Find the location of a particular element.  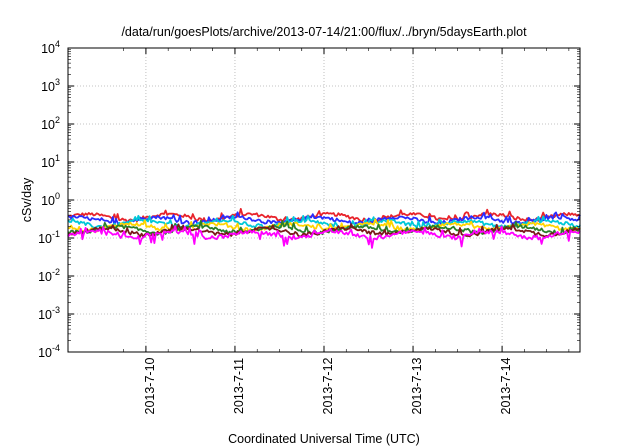

y-tick-exponent: -4 is located at coordinates (56, 348).